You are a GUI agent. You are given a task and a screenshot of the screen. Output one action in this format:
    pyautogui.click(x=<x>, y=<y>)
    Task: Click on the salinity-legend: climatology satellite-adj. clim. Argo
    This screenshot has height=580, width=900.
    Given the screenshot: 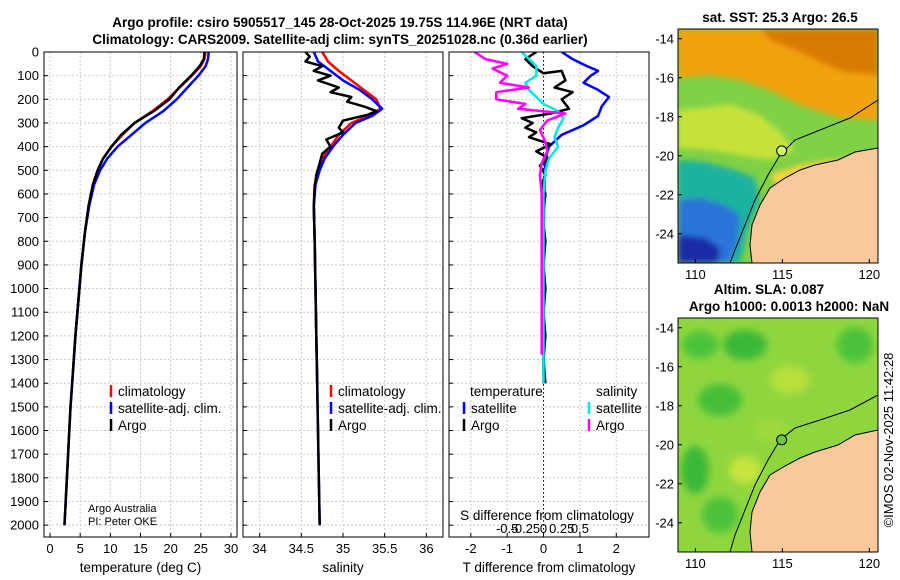 What is the action you would take?
    pyautogui.click(x=385, y=408)
    